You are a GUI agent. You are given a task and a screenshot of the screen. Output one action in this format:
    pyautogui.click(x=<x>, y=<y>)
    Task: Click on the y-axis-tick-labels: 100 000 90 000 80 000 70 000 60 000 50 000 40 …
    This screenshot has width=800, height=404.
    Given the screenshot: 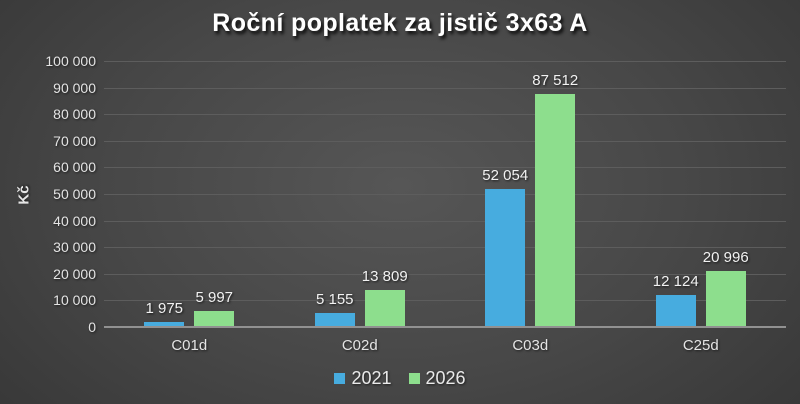 What is the action you would take?
    pyautogui.click(x=48, y=194)
    